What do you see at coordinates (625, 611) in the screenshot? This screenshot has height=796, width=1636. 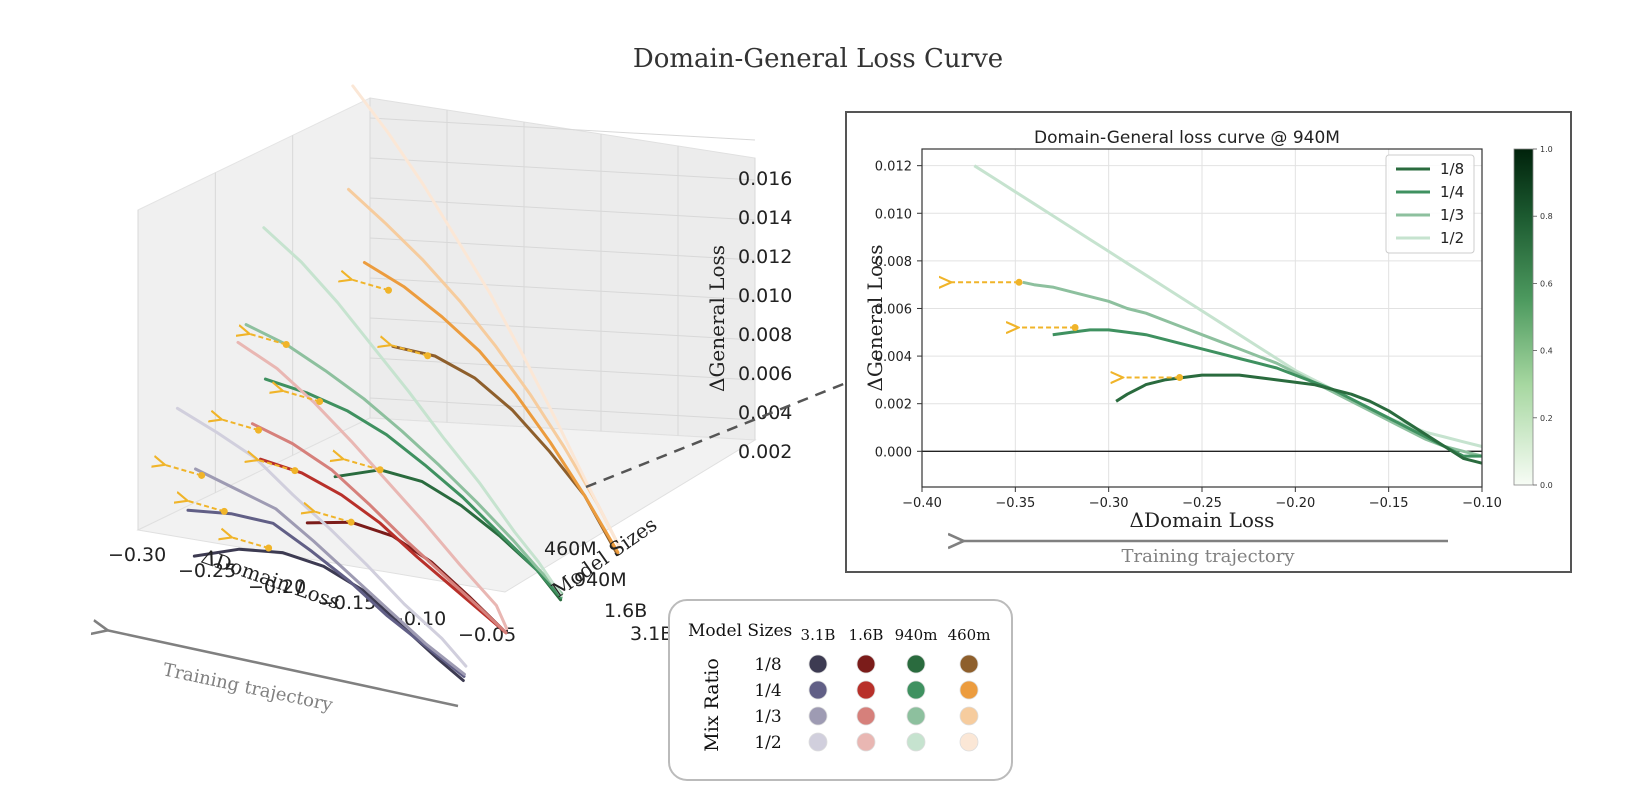 I see `y-tick-label: 1.6B` at bounding box center [625, 611].